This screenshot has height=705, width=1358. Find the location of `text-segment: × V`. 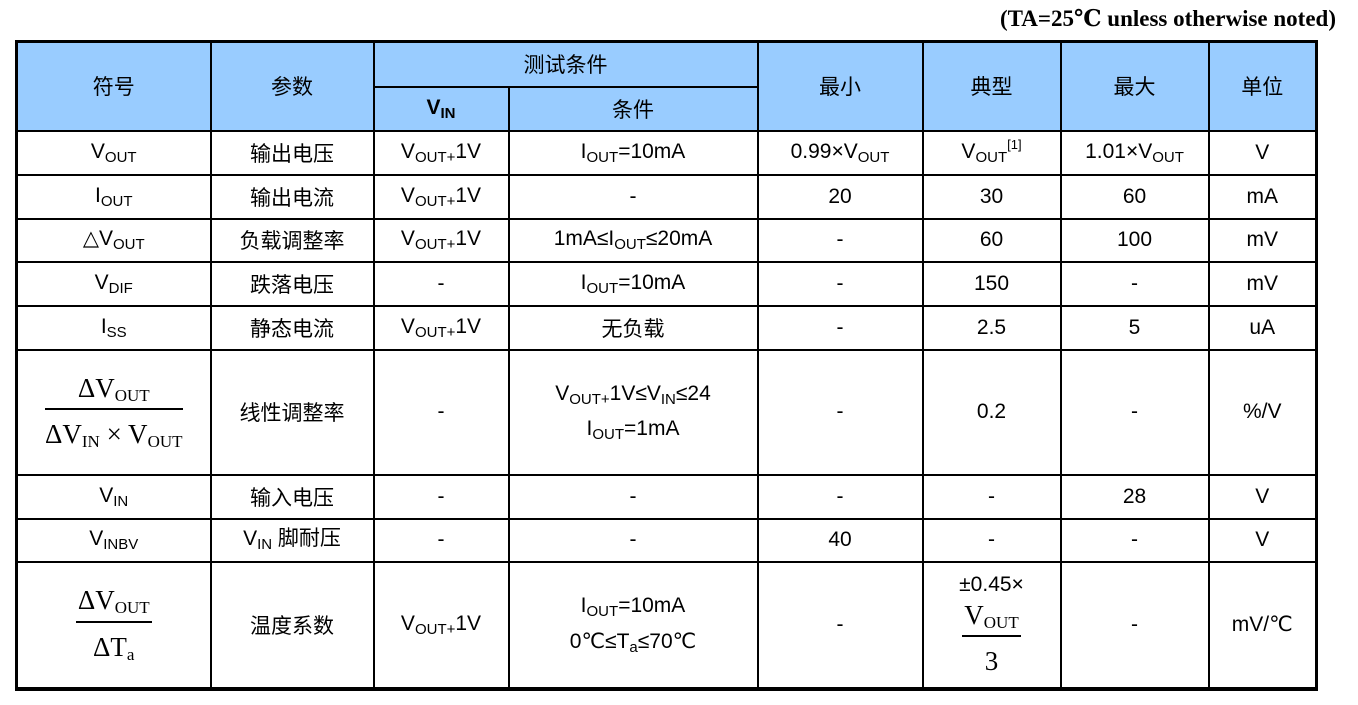

text-segment: × V is located at coordinates (123, 434).